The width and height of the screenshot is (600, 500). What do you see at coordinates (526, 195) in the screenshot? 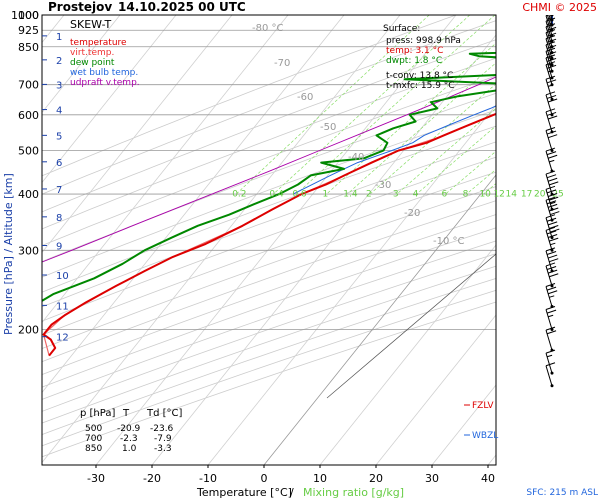
I see `mixing-ratio-label: 17` at bounding box center [526, 195].